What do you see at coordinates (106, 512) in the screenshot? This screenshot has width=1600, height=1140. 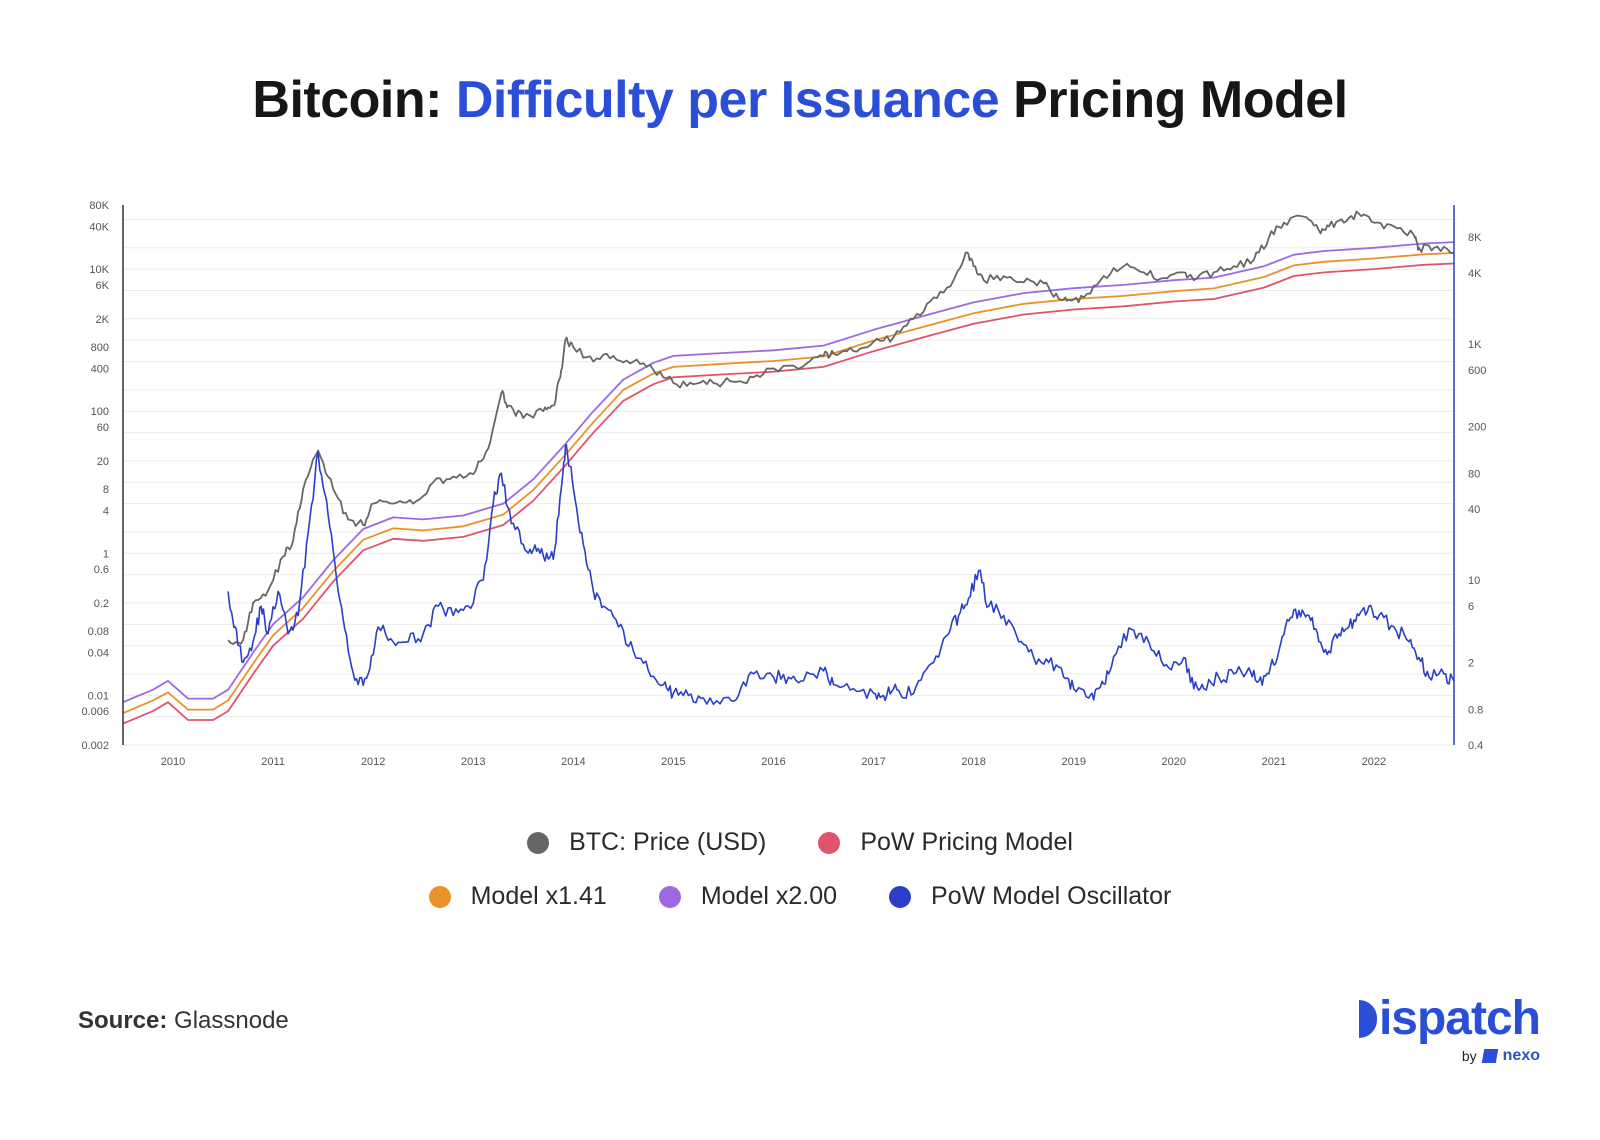 I see `left-tick-label: 4` at bounding box center [106, 512].